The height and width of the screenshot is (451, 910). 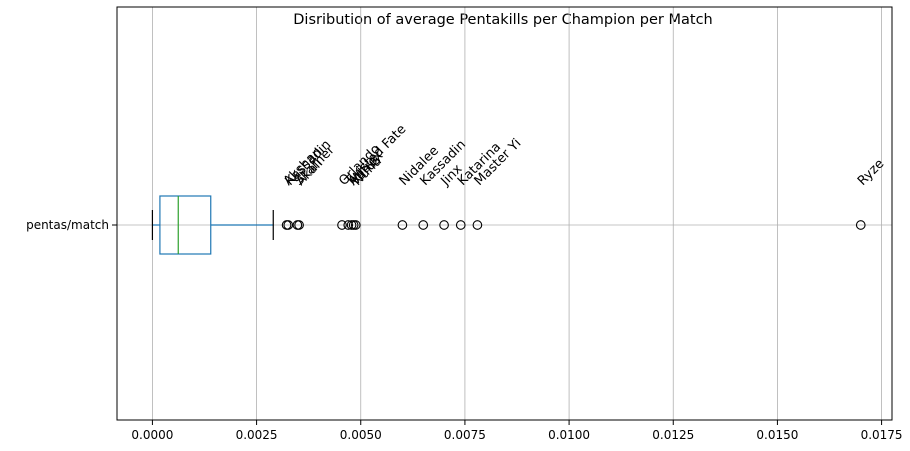 I want to click on outlier-points, so click(x=573, y=225).